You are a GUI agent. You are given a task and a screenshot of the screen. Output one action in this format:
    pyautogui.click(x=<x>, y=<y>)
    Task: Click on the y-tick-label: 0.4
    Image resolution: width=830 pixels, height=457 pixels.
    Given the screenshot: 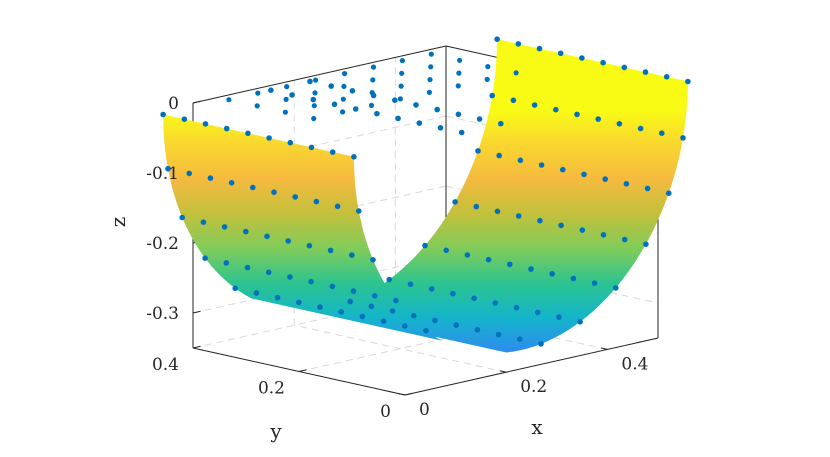 What is the action you would take?
    pyautogui.click(x=165, y=365)
    